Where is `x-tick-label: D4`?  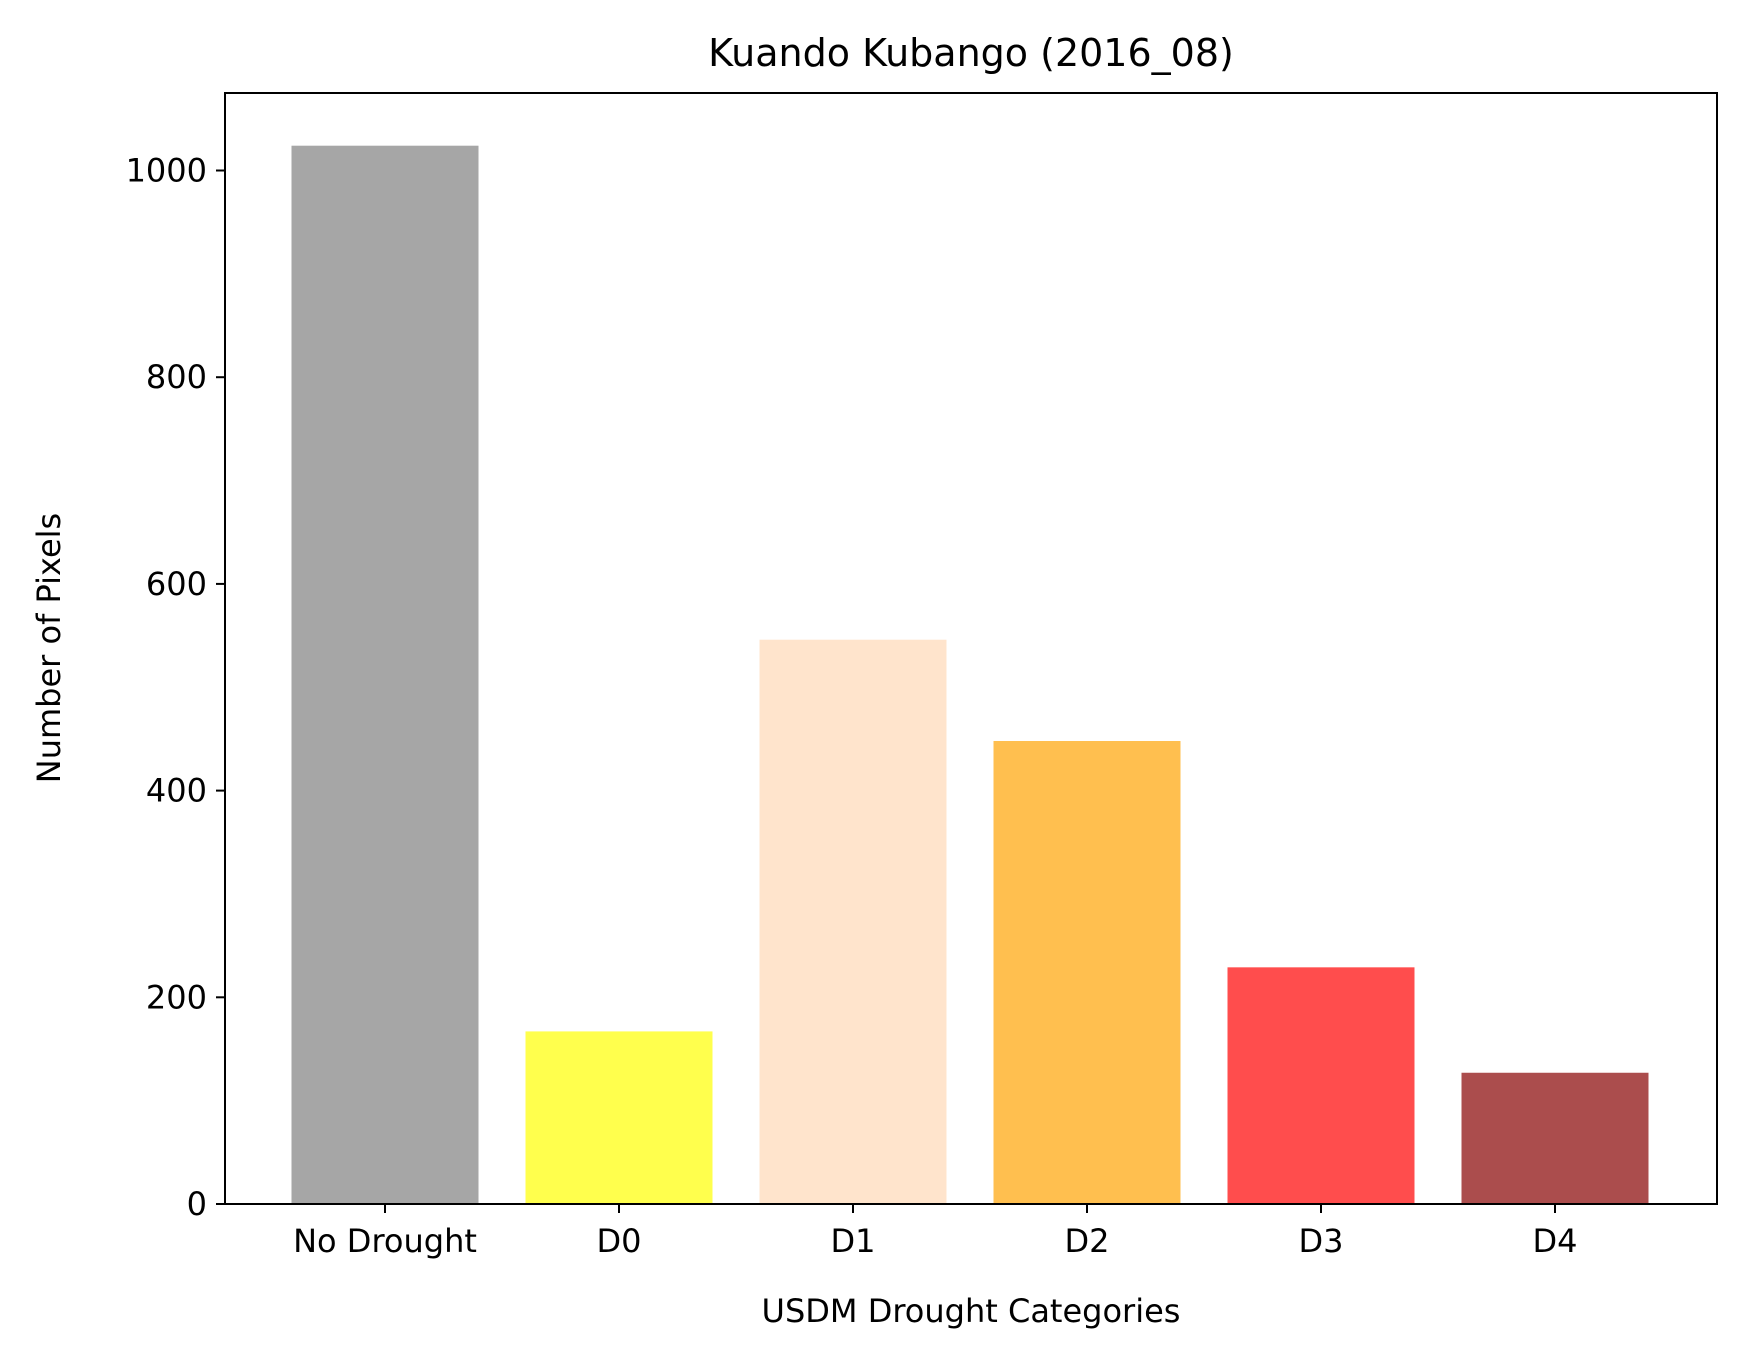 x-tick-label: D4 is located at coordinates (1555, 1241).